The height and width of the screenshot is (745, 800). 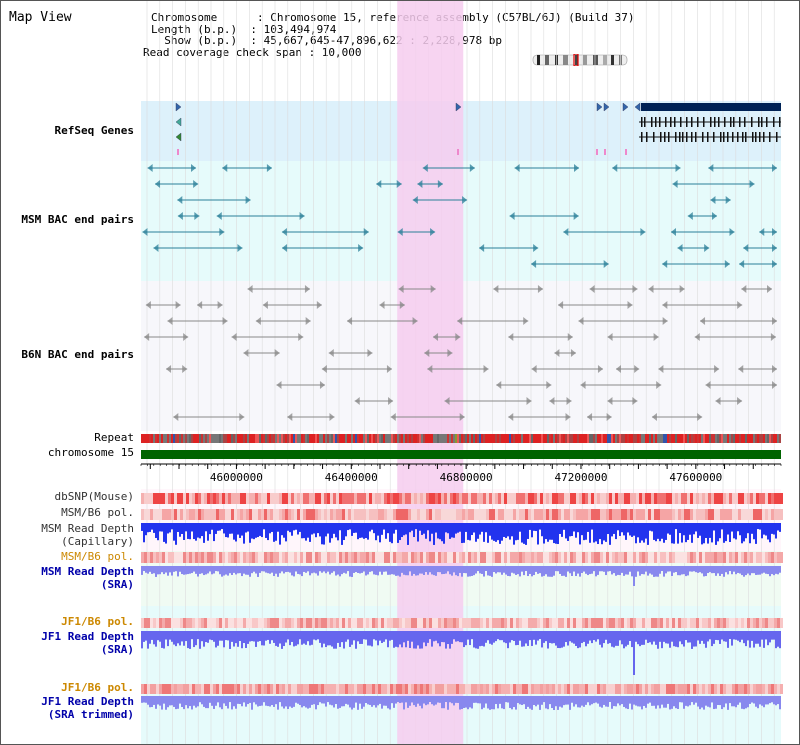 I want to click on track-label-msm-depth-sra-1: MSM Read Depth, so click(x=87, y=571).